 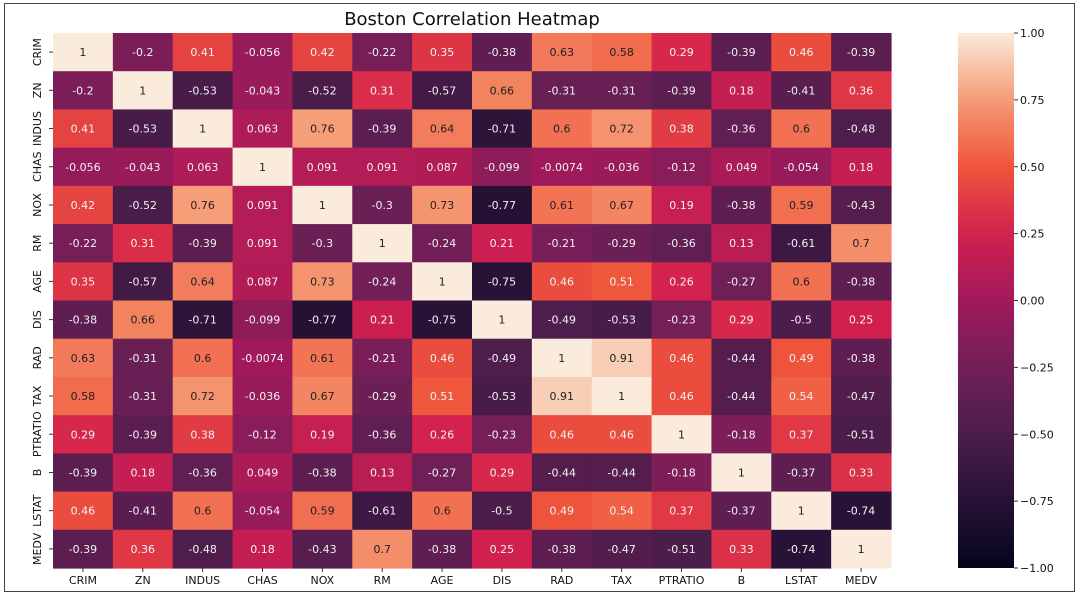 I want to click on cell-annotation: -0.44, so click(x=621, y=472).